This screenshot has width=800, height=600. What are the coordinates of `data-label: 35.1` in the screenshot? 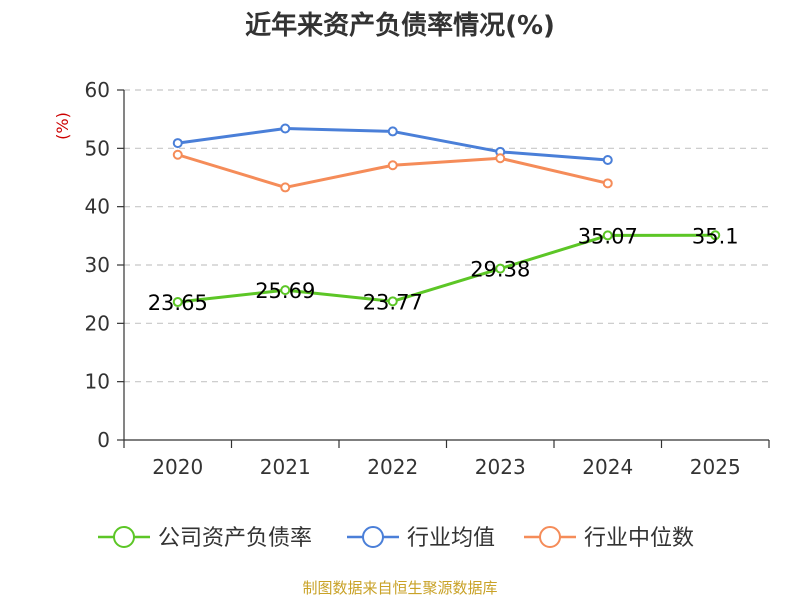 It's located at (715, 236).